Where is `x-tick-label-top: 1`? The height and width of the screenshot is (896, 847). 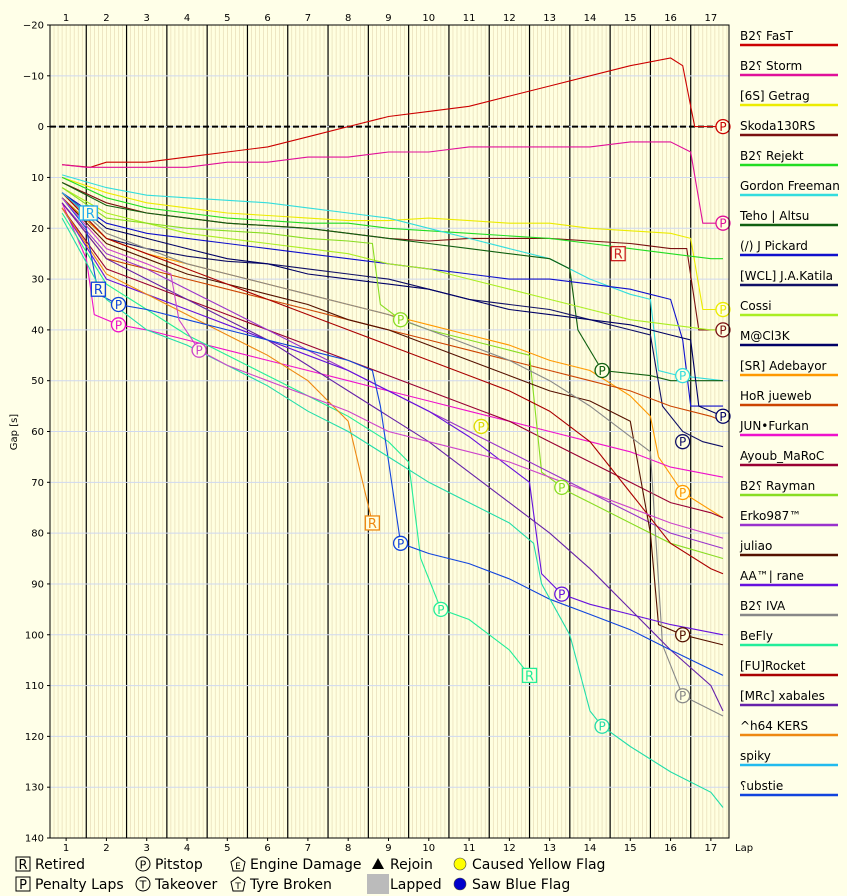
x-tick-label-top: 1 is located at coordinates (66, 18).